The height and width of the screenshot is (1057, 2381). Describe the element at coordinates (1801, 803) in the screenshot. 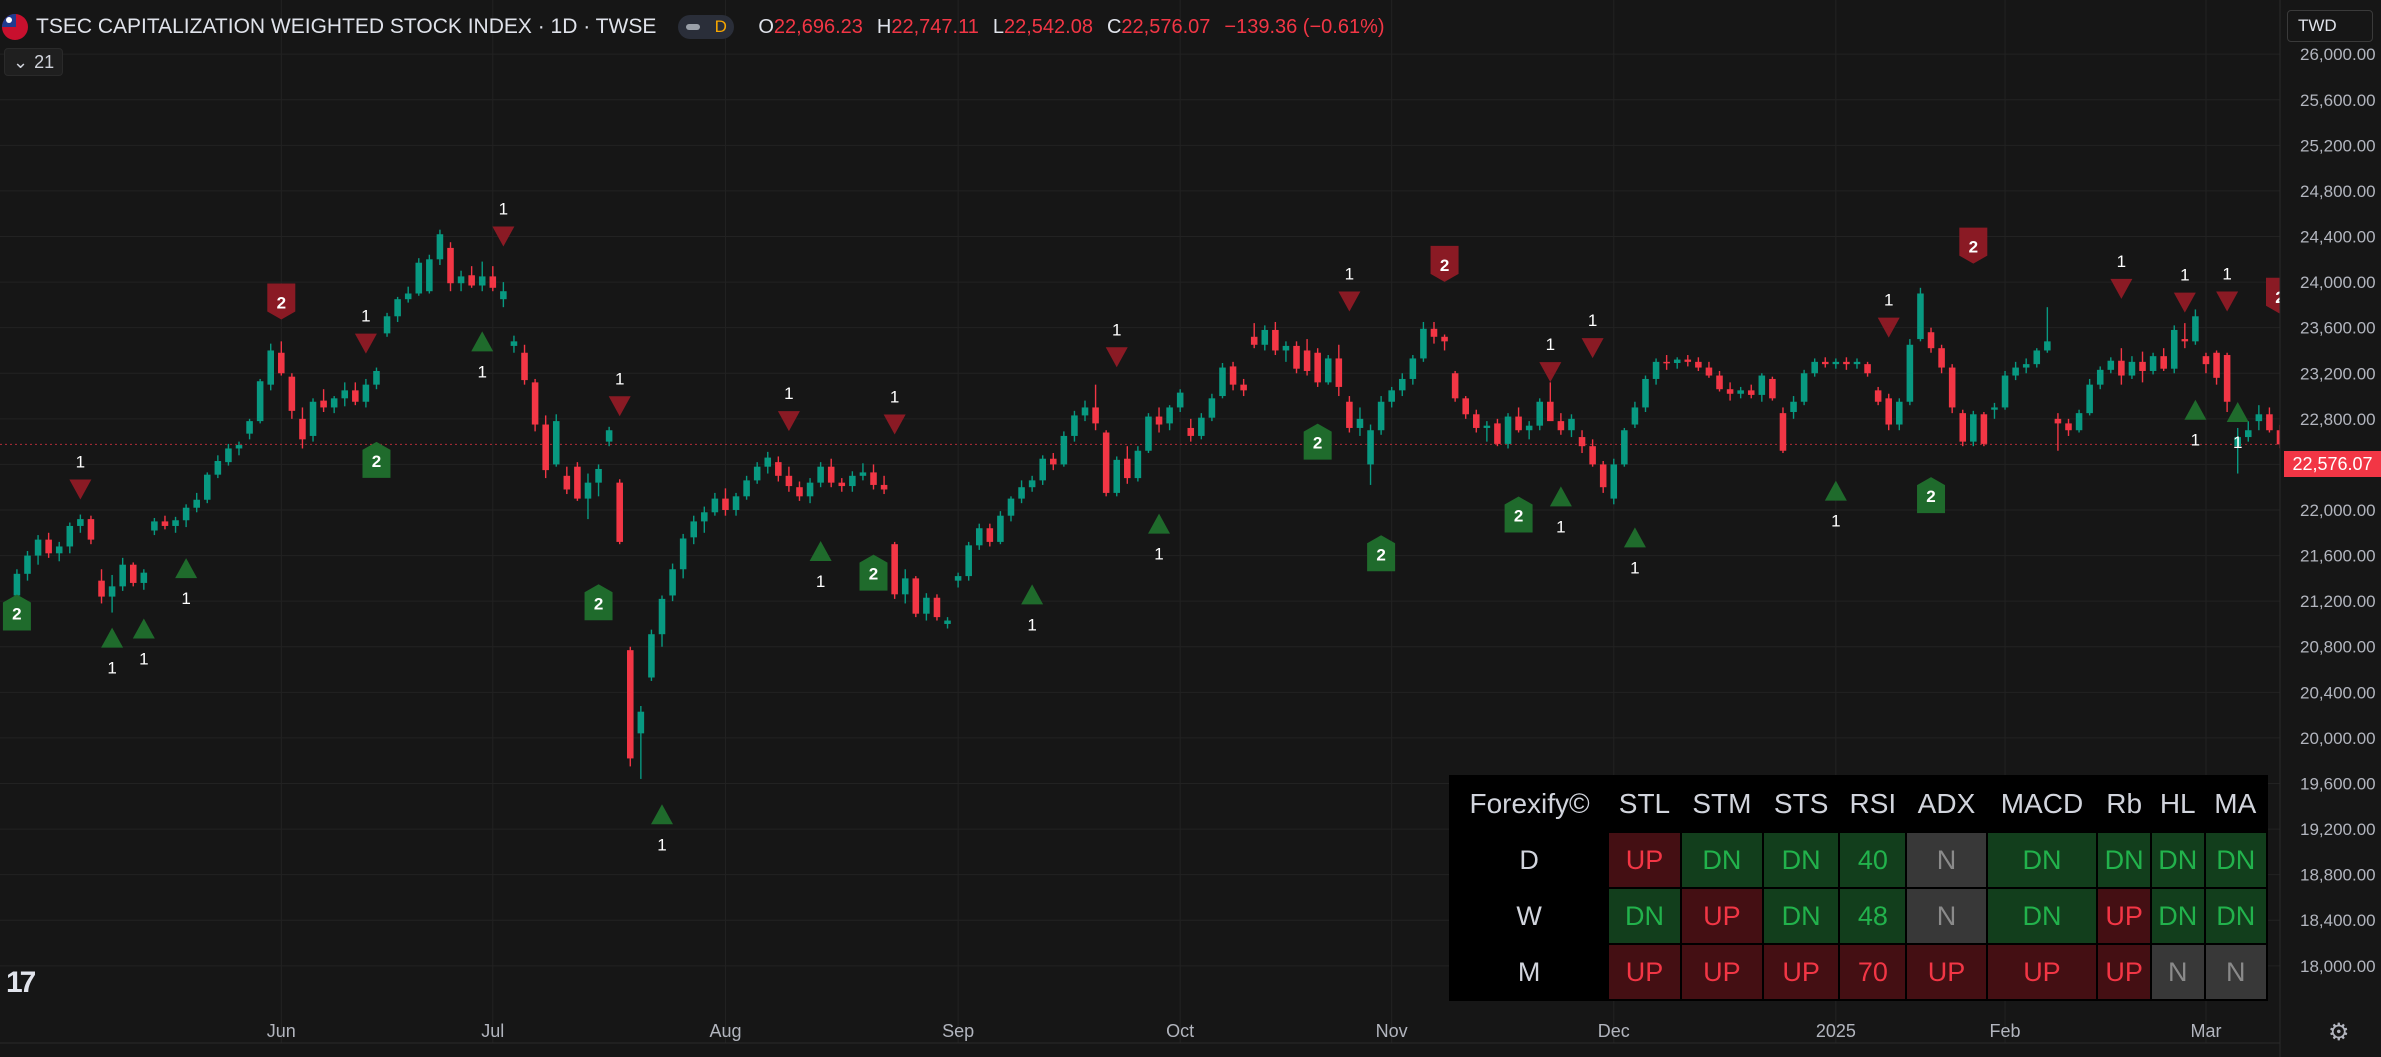

I see `table-column-header: STS` at that location.